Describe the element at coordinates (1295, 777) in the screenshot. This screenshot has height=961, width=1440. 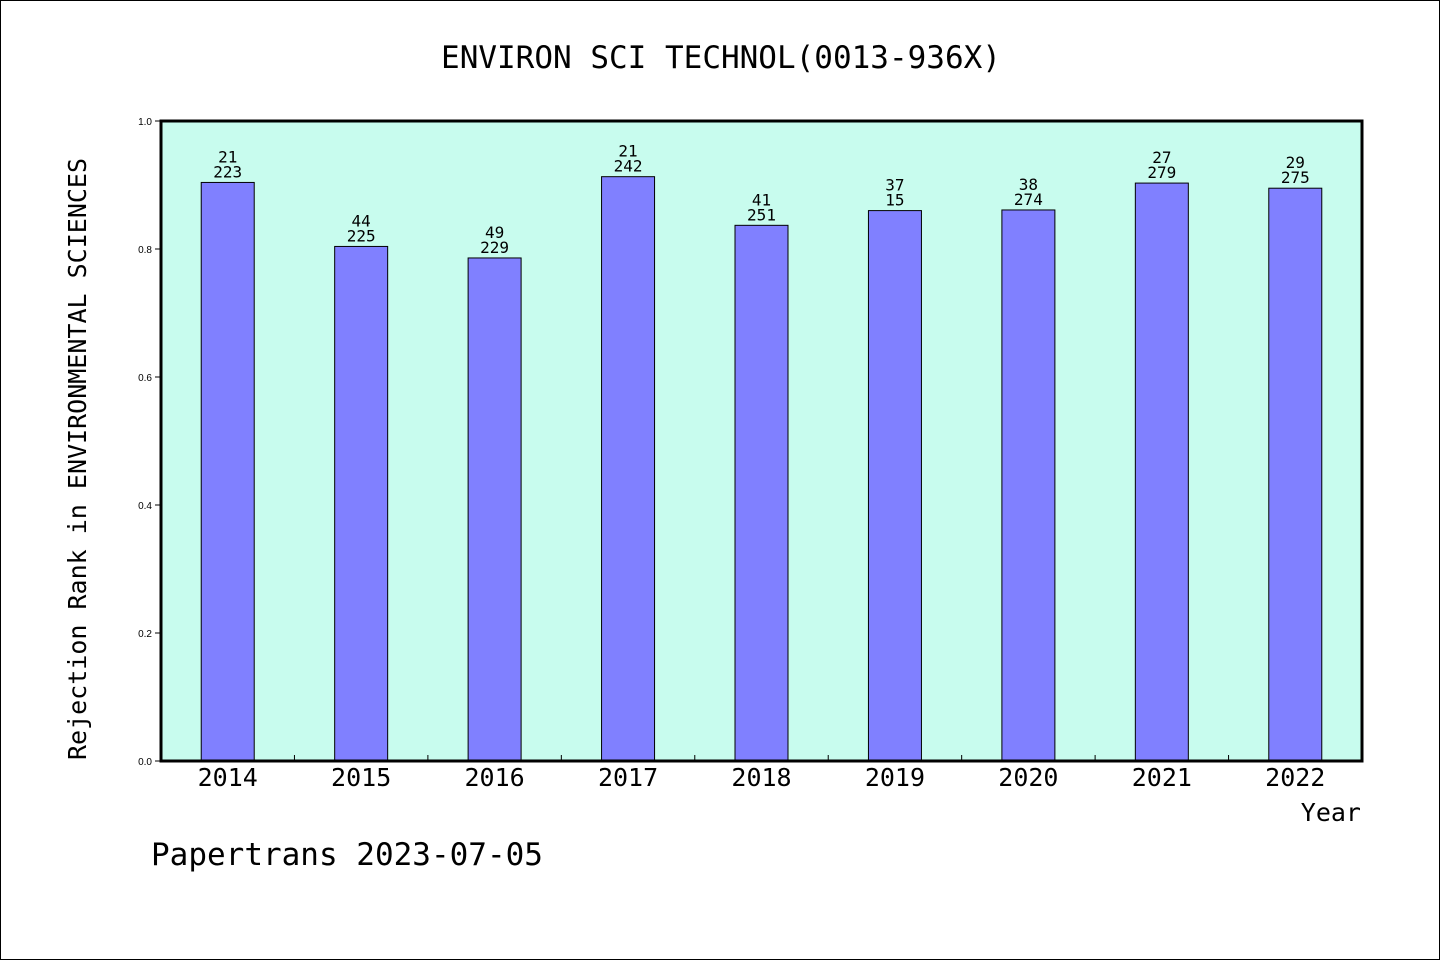
I see `x-tick-label: 2022` at that location.